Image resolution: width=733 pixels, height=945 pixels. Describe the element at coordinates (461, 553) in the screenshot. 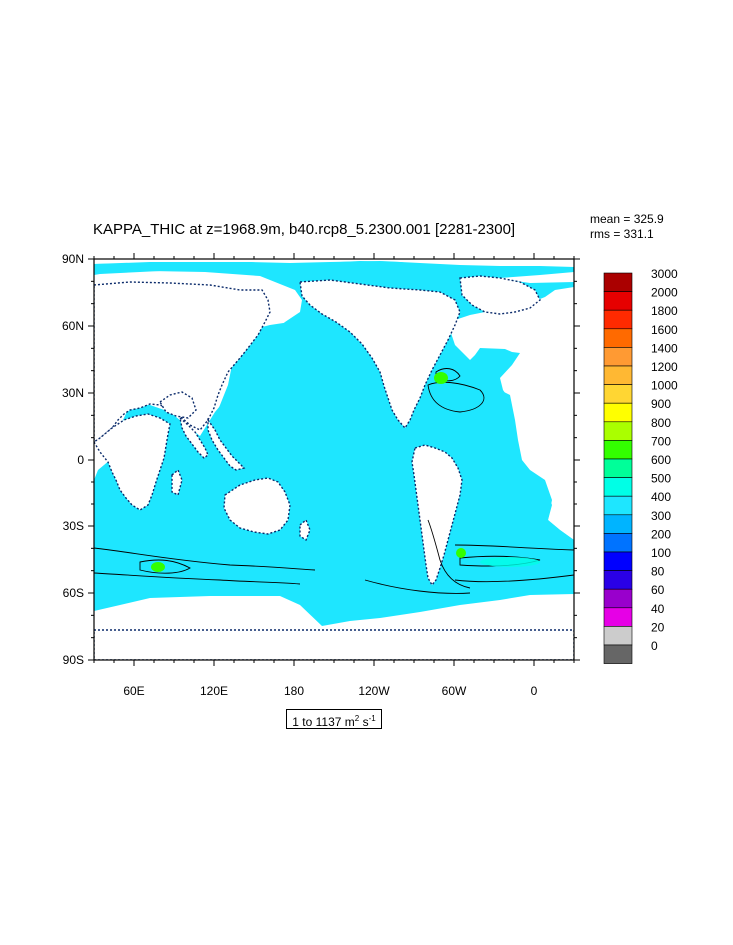

I see `high-kappa-brazil` at that location.